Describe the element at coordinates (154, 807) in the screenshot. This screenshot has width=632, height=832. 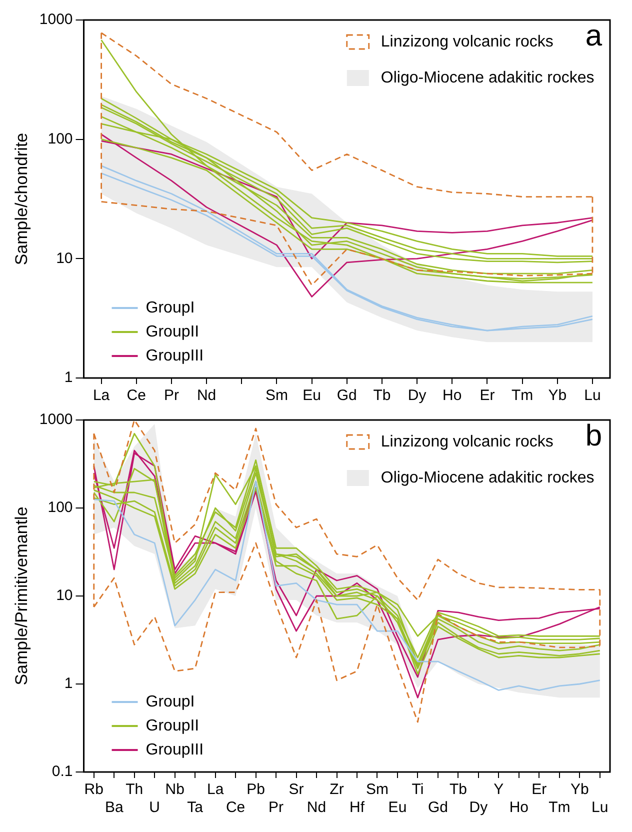
I see `x-tick-label: U` at that location.